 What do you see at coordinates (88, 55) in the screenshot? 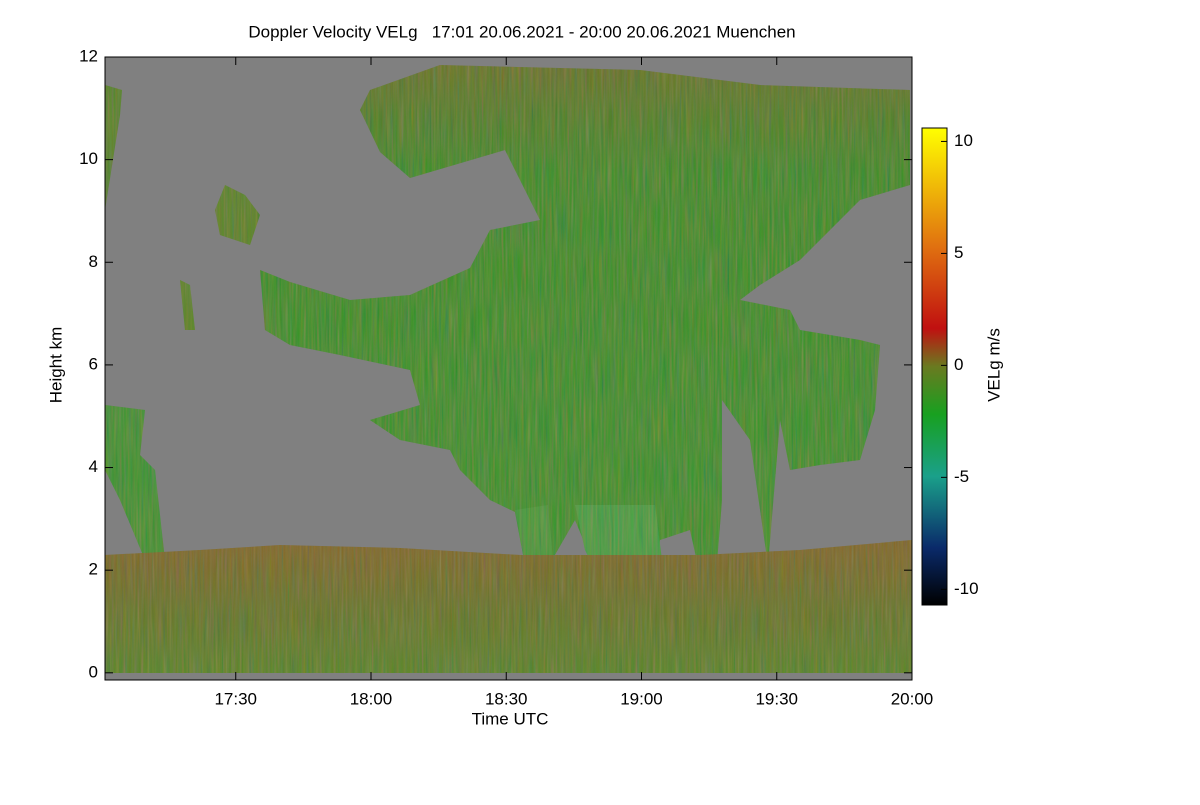
I see `y-tick-label: 12` at bounding box center [88, 55].